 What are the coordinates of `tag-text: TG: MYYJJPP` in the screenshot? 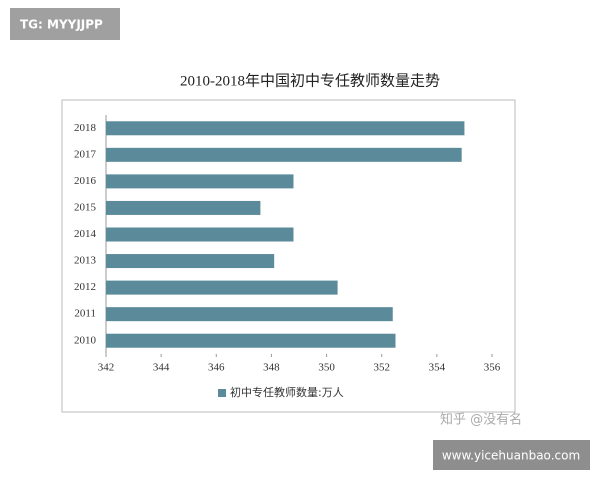 It's located at (61, 25).